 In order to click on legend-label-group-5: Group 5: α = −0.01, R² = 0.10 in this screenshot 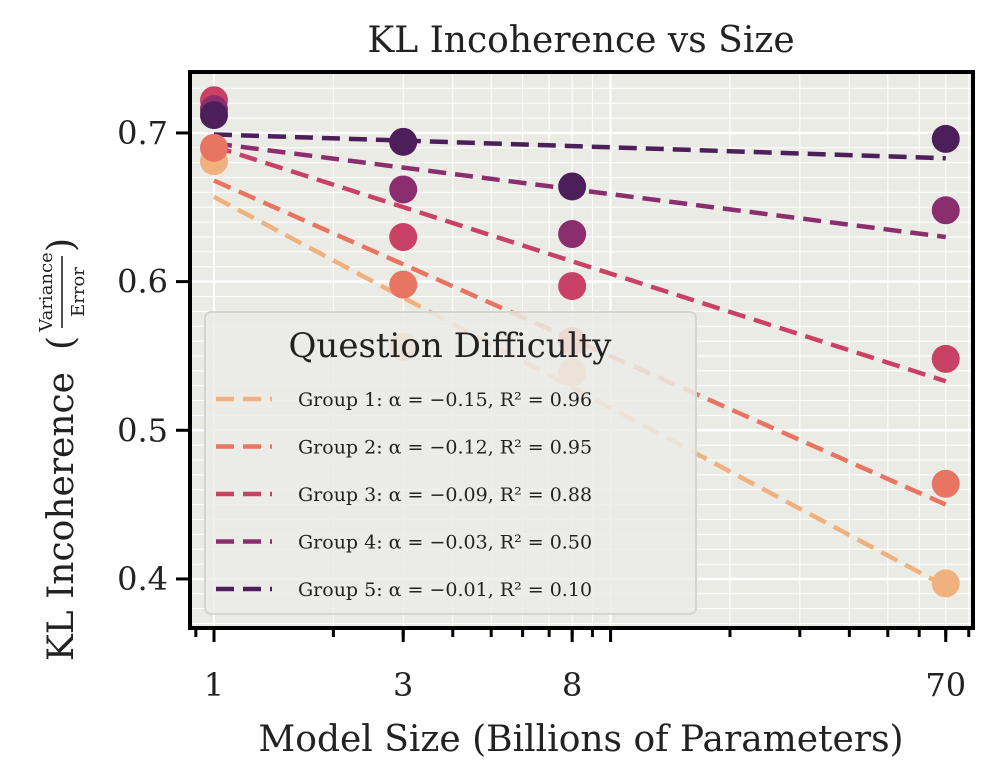, I will do `click(445, 590)`.